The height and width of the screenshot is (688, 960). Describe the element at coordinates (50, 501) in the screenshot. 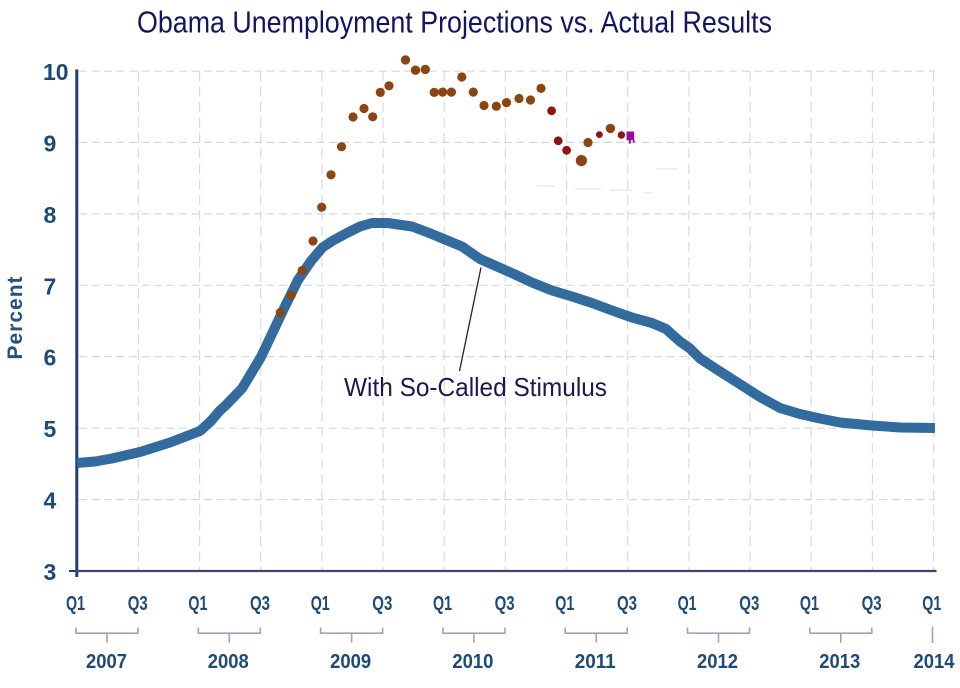

I see `svg-text: 4` at that location.